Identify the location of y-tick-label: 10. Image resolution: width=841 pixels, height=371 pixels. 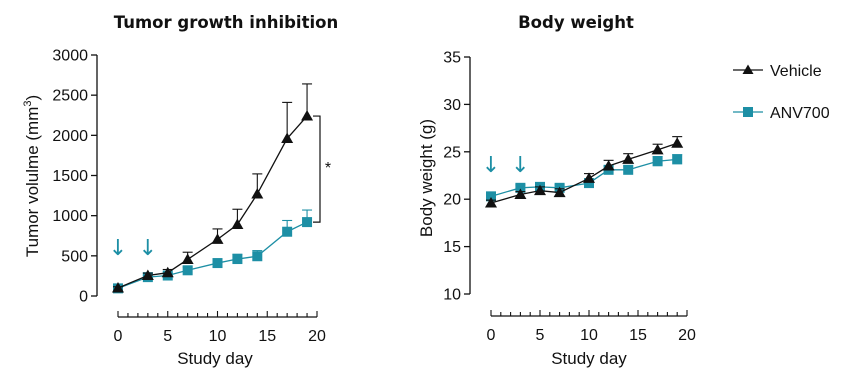
(452, 295).